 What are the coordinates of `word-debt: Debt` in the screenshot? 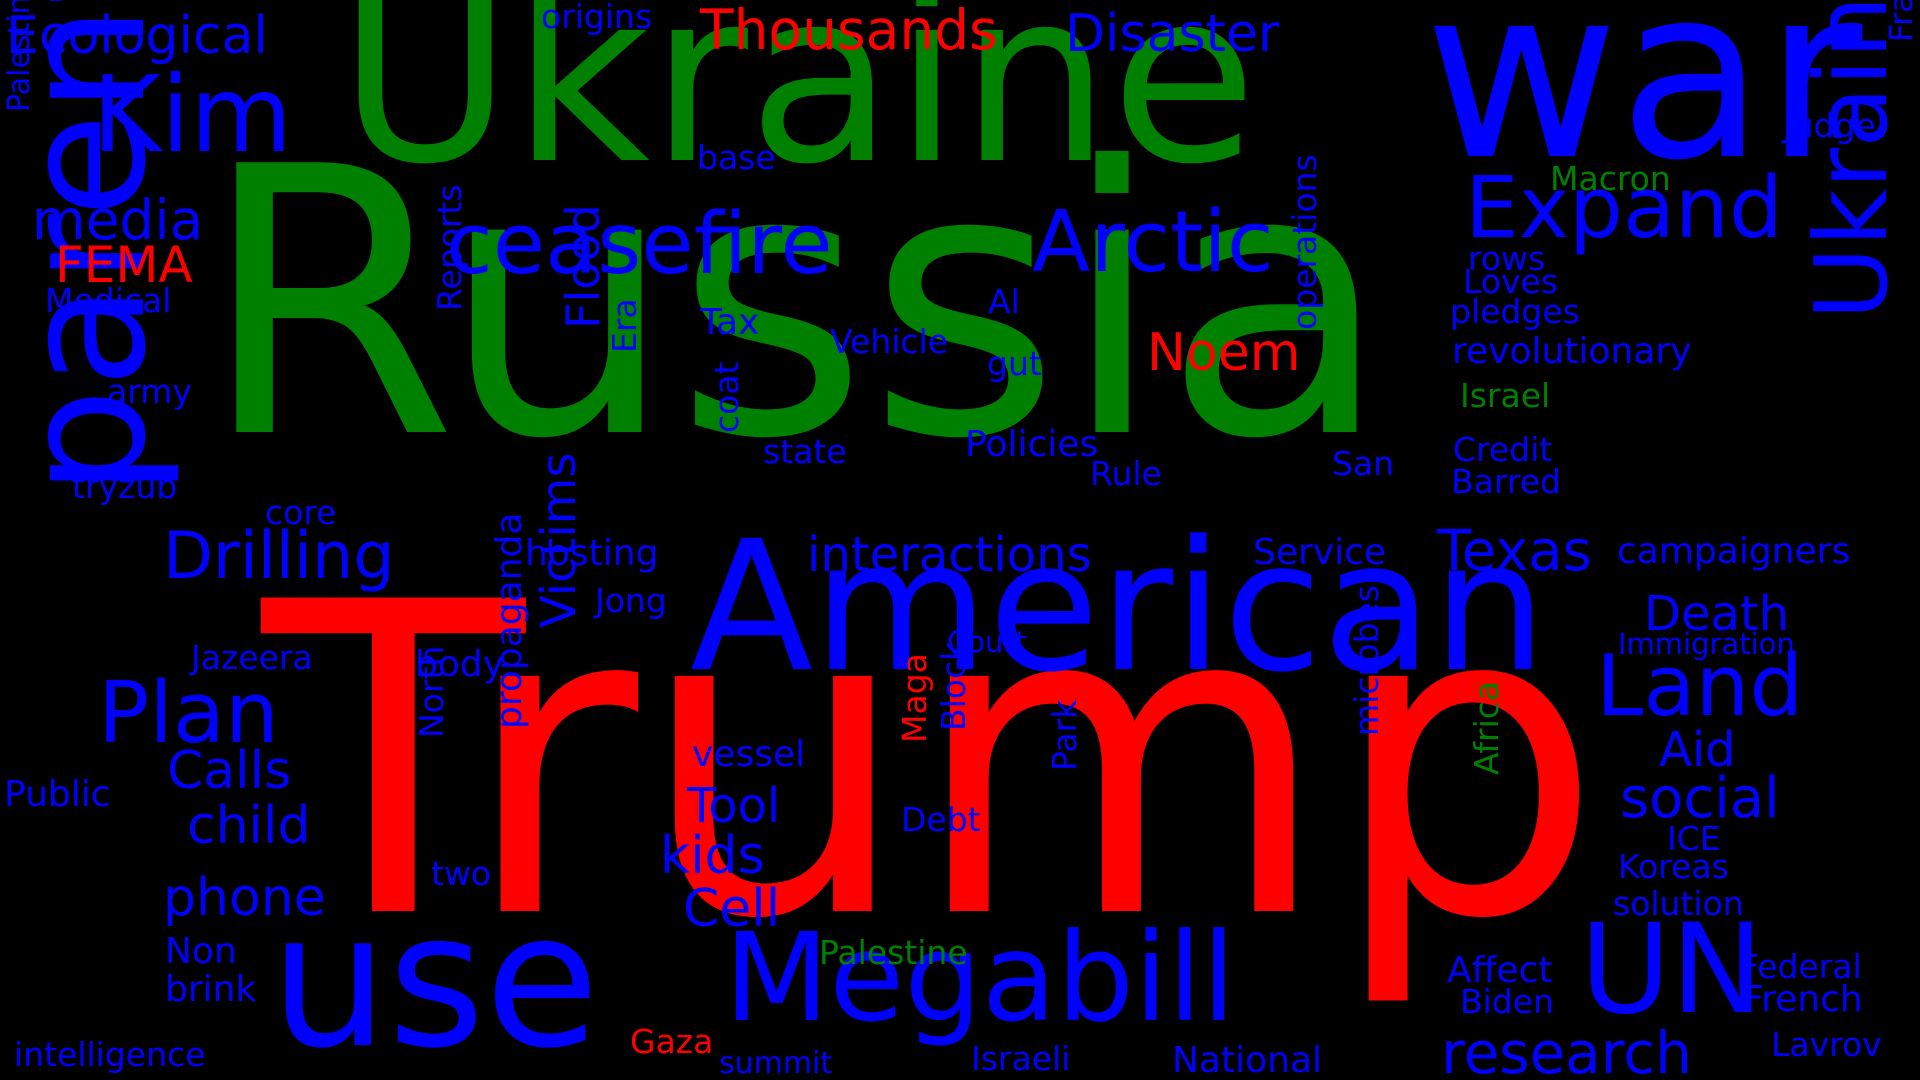 It's located at (941, 819).